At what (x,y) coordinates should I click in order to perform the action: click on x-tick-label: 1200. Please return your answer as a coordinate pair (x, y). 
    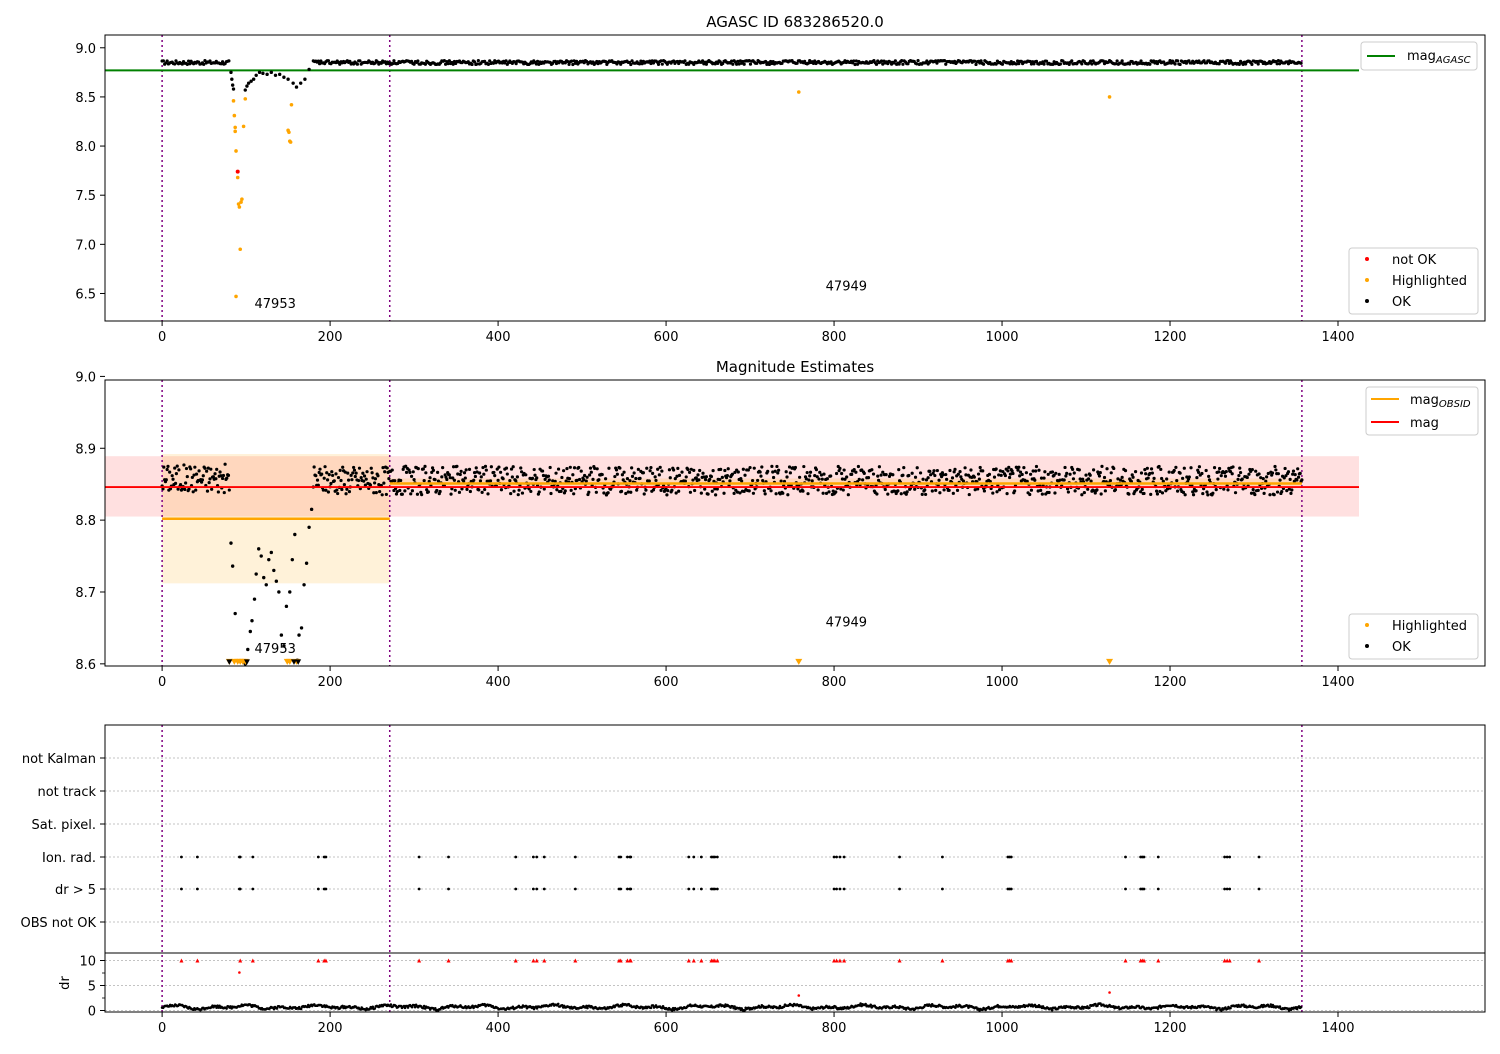
    Looking at the image, I should click on (1169, 682).